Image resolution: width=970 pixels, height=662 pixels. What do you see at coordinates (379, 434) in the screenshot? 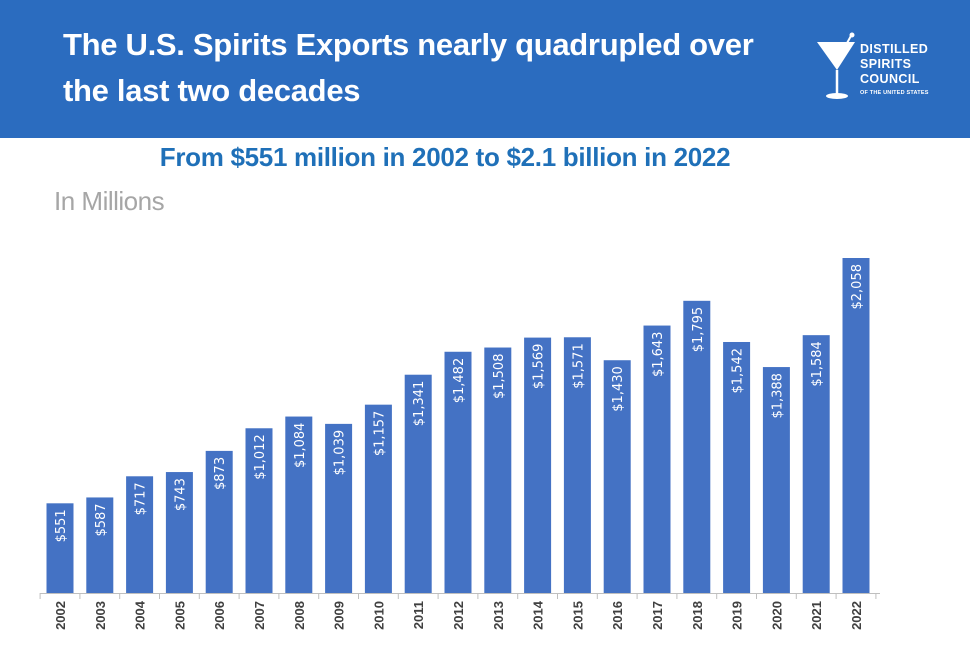
I see `data-label: $1,157` at bounding box center [379, 434].